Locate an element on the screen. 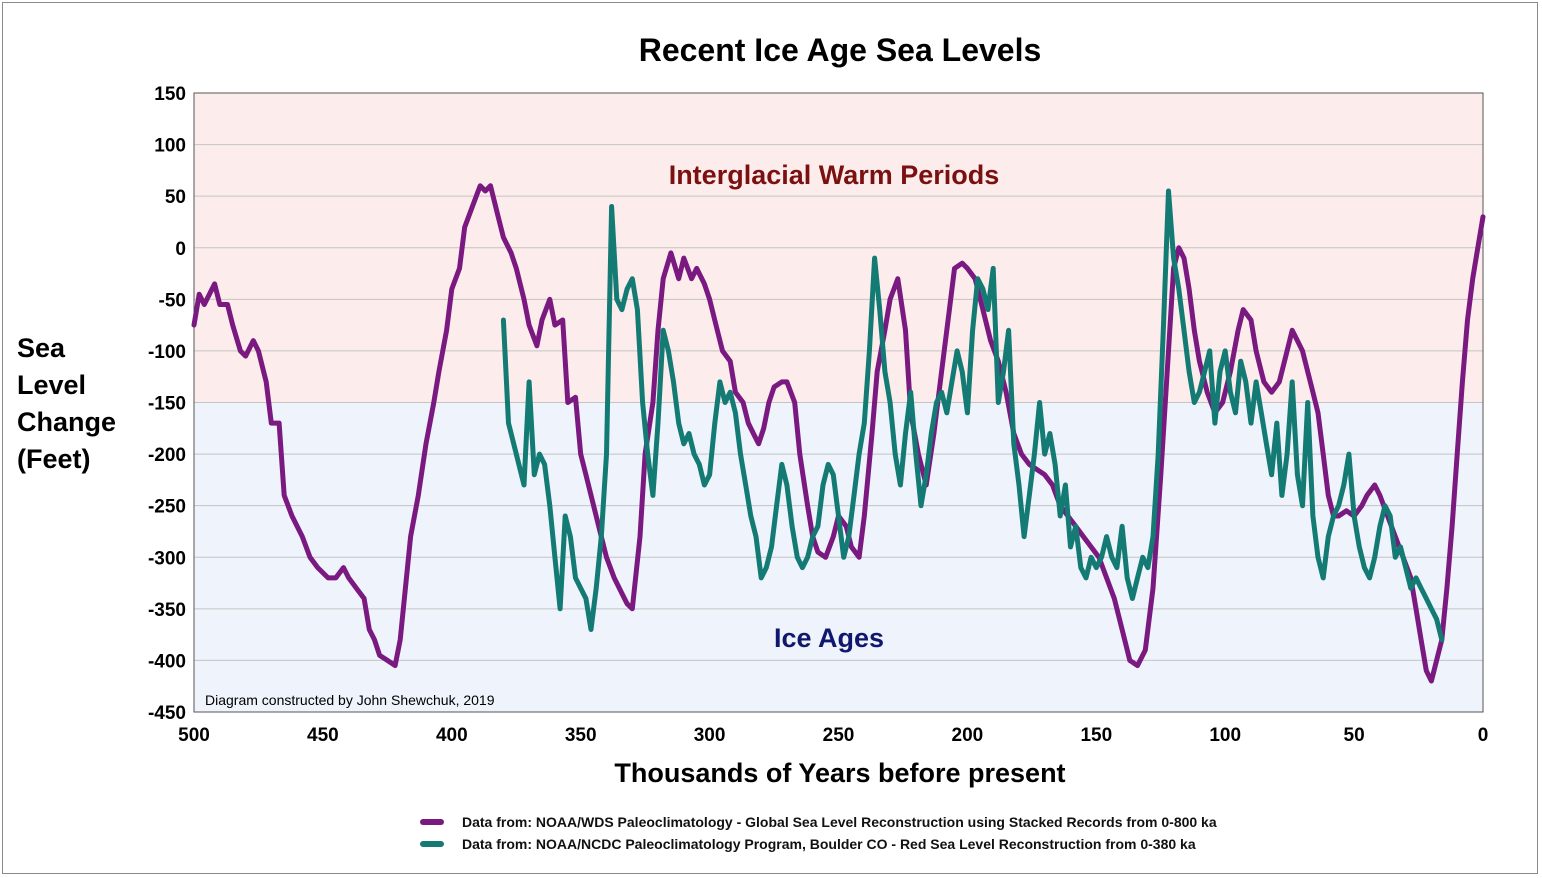  y-tick-label: -400 is located at coordinates (167, 661).